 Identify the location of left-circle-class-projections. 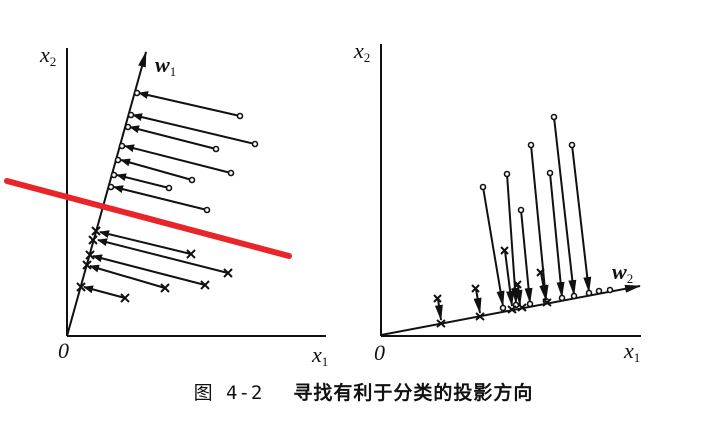
(184, 151).